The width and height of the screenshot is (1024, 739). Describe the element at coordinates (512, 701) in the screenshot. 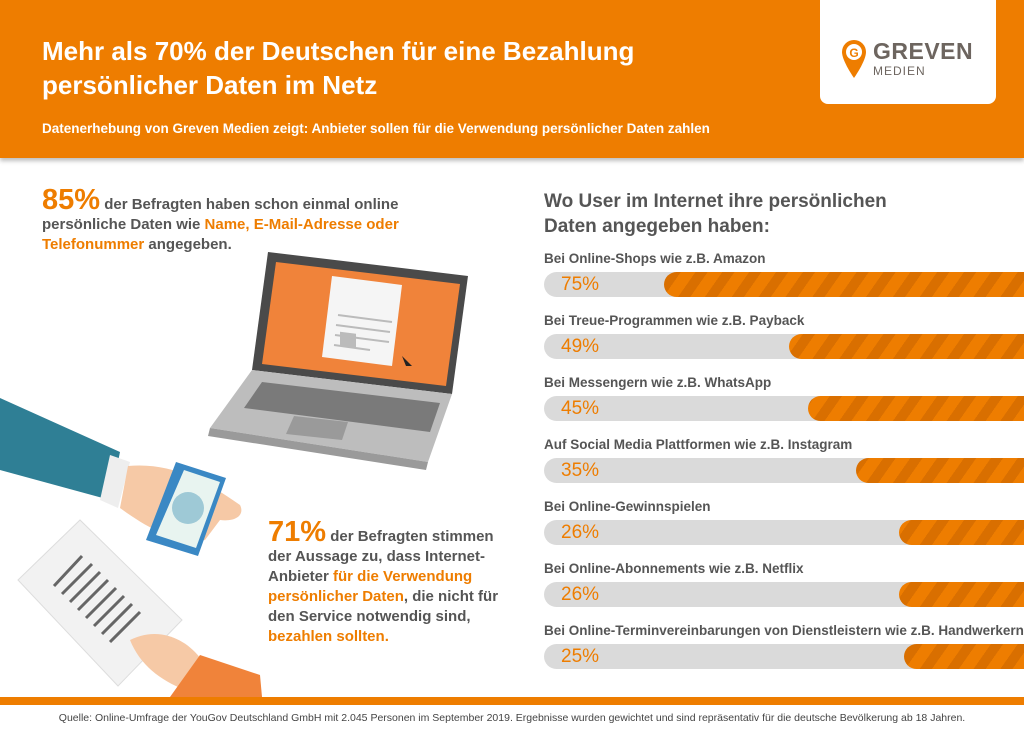

I see `footer-divider` at that location.